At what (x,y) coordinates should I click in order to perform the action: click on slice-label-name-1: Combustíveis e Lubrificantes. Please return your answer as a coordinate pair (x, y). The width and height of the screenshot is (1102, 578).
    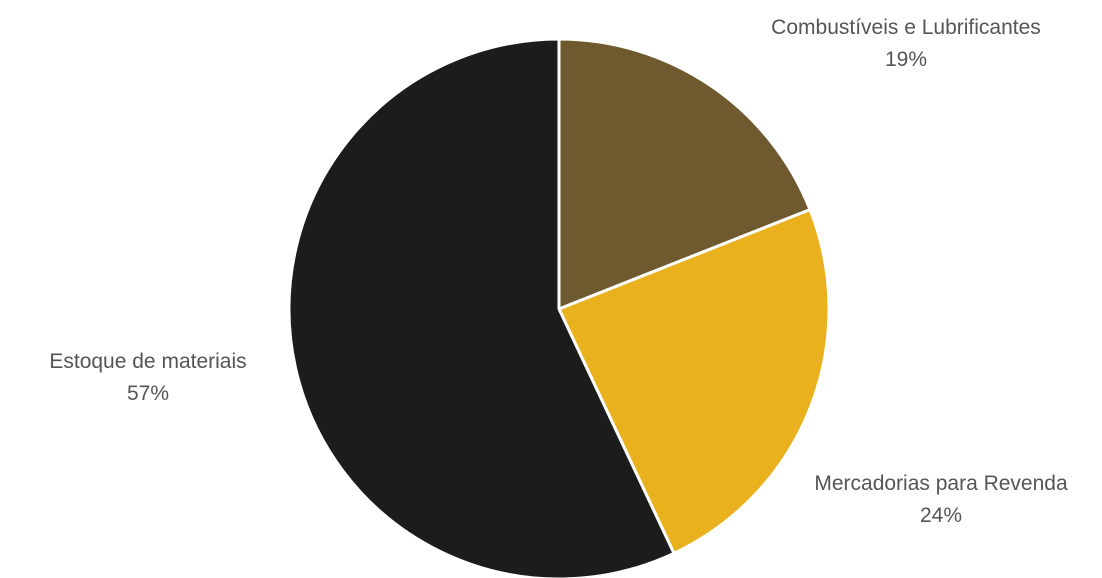
    Looking at the image, I should click on (906, 27).